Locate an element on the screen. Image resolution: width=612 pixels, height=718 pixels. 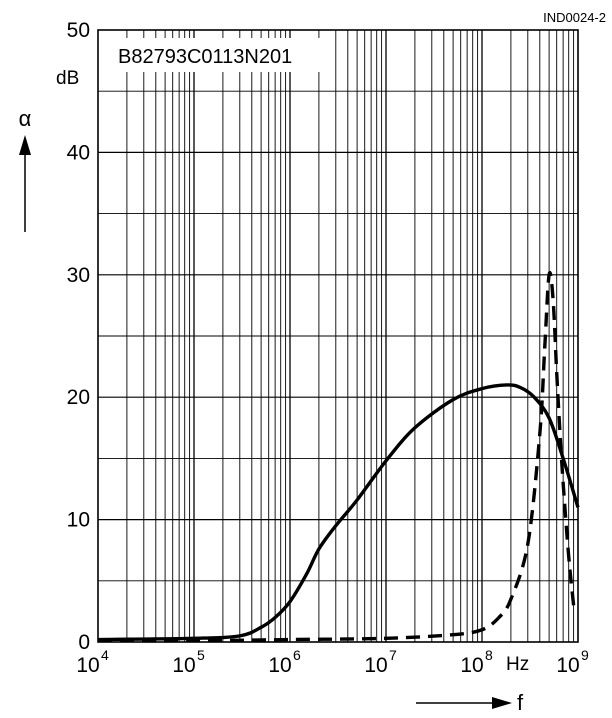
part-number-box is located at coordinates (220, 55).